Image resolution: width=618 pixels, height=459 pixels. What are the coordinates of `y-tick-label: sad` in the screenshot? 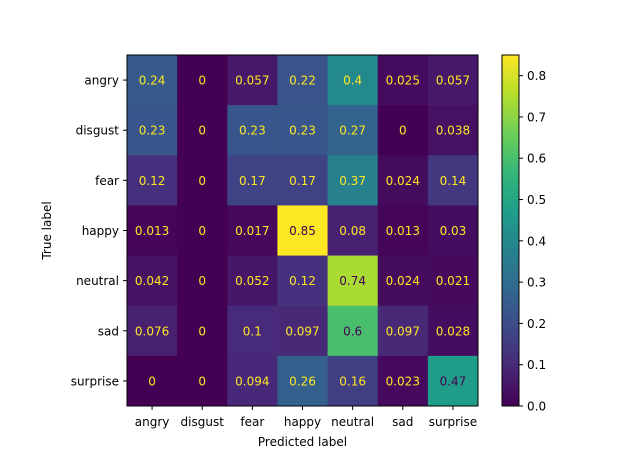 It's located at (108, 331).